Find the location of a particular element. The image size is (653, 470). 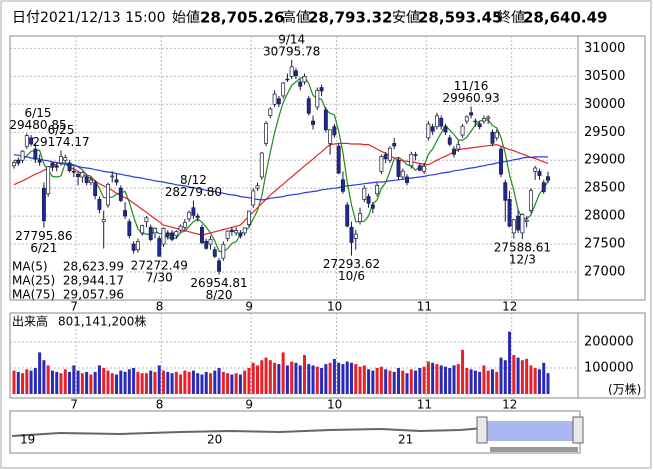

y-tick-label: 30000 is located at coordinates (604, 104).